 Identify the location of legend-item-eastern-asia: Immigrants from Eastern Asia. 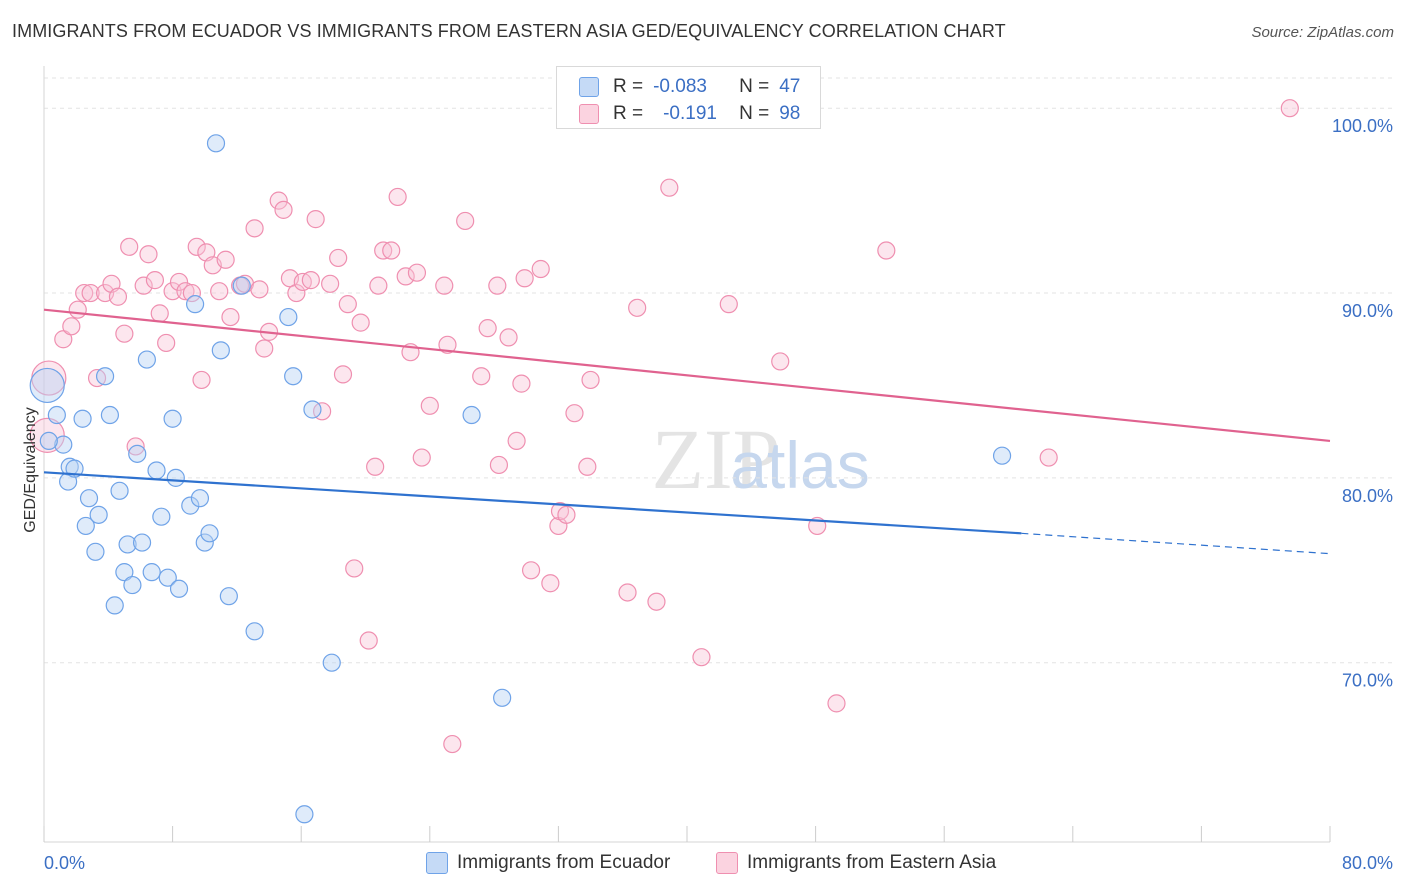
(856, 863).